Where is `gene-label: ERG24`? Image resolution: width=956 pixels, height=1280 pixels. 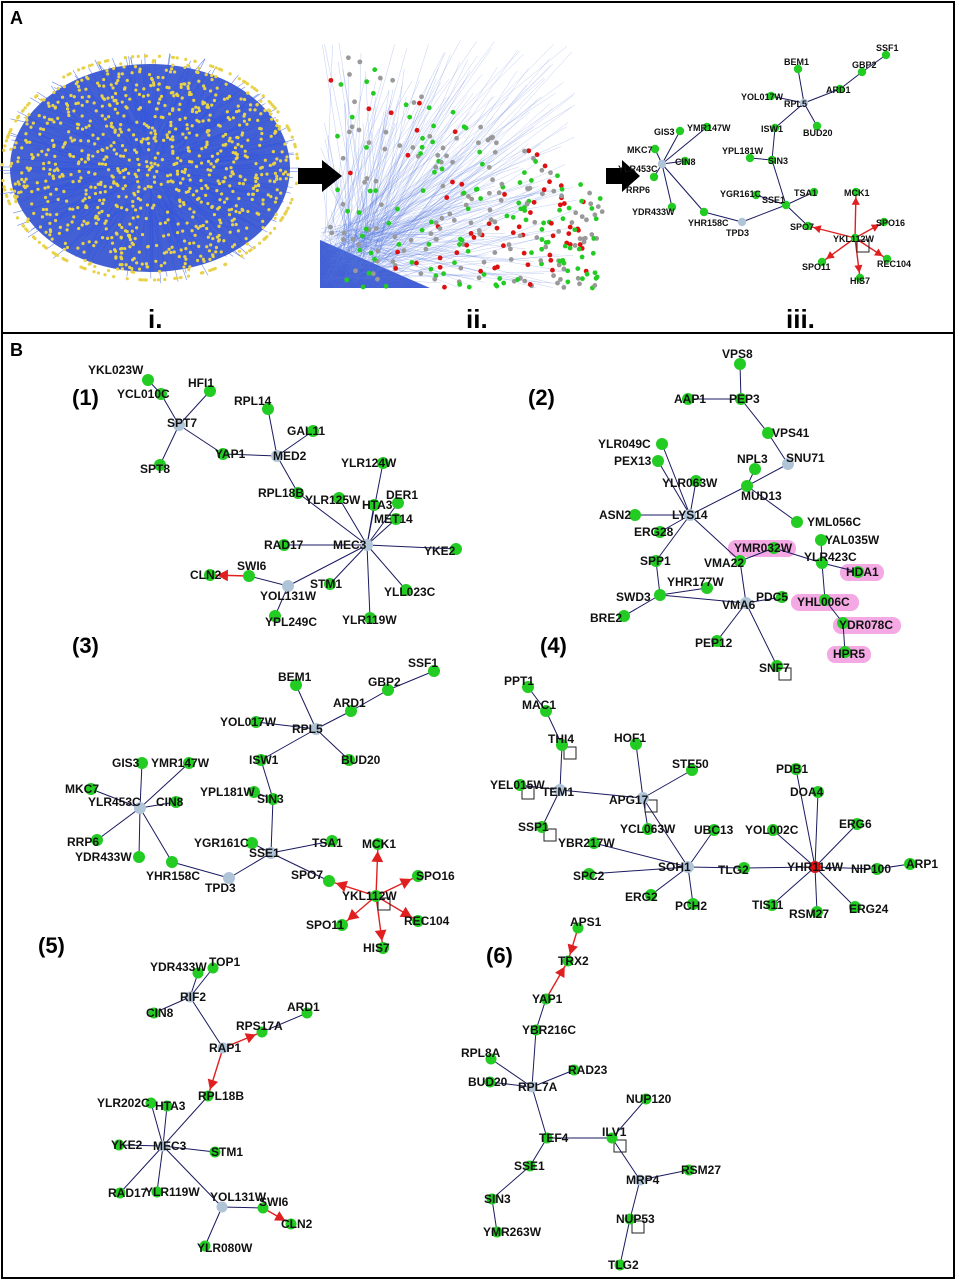 gene-label: ERG24 is located at coordinates (869, 909).